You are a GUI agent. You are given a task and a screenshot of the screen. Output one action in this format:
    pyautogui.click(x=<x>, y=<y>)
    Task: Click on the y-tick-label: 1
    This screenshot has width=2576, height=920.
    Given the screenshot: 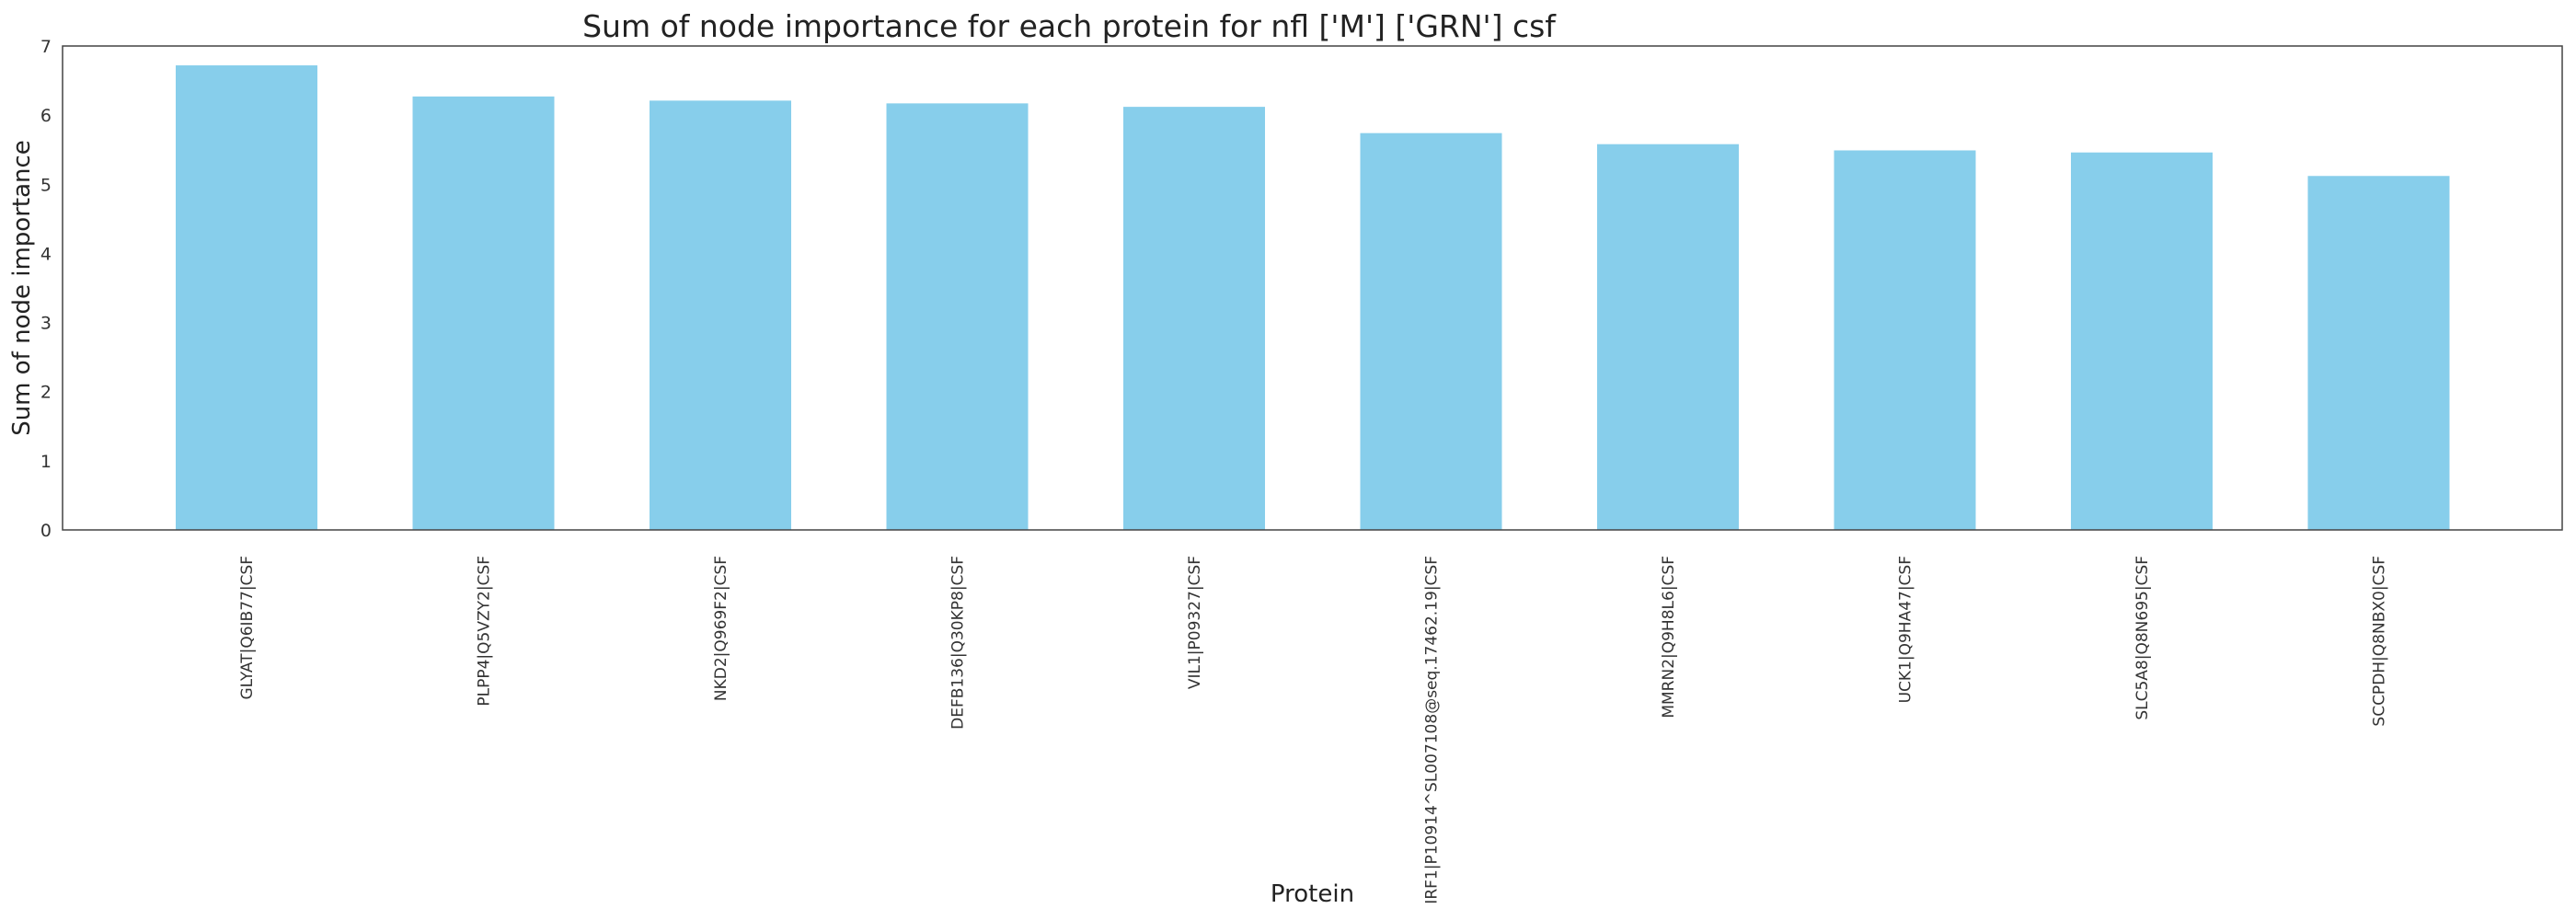 What is the action you would take?
    pyautogui.click(x=46, y=462)
    